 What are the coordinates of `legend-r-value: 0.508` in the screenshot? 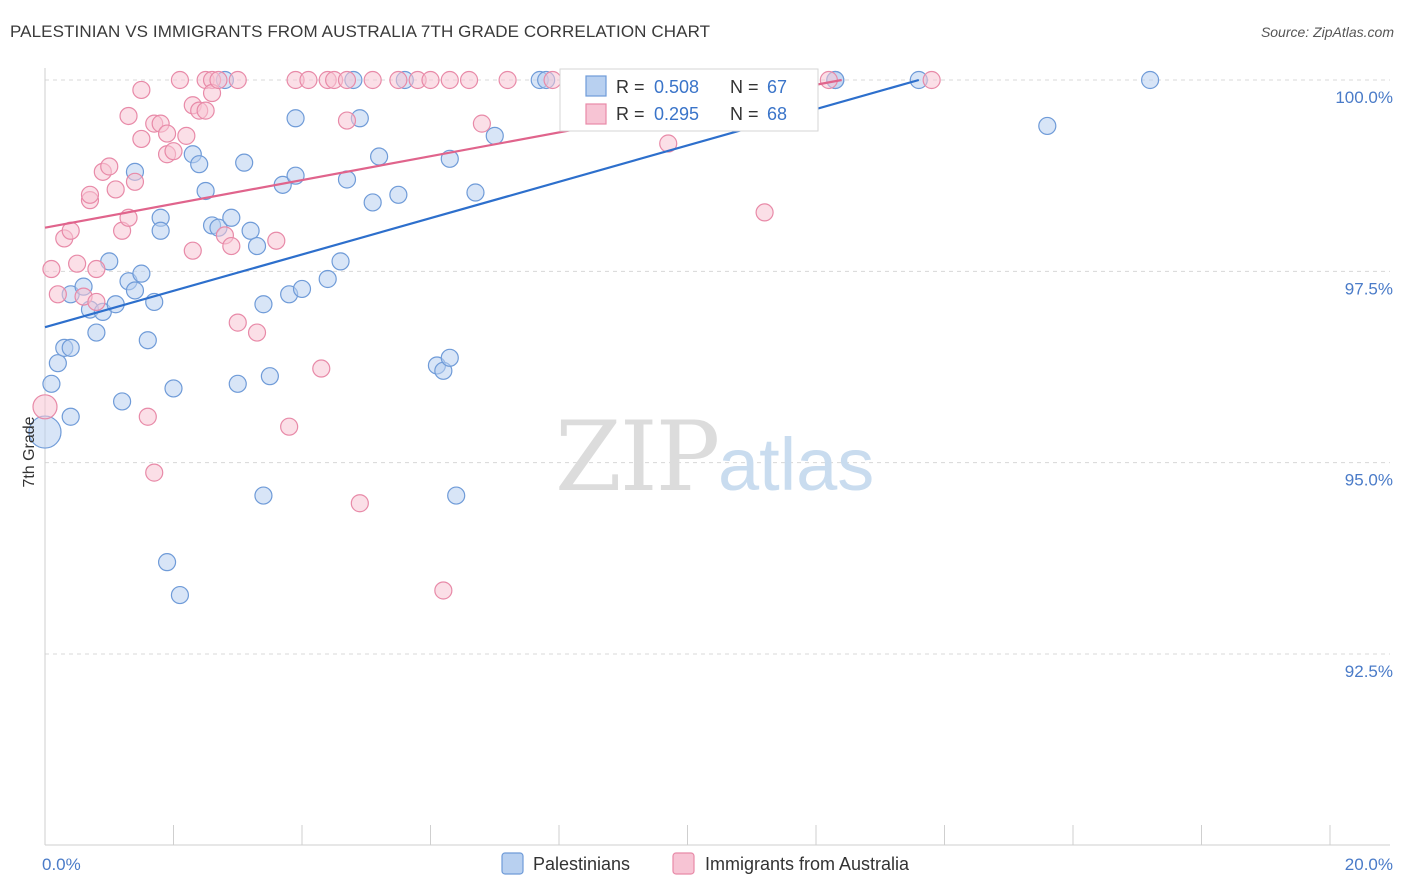 It's located at (676, 87).